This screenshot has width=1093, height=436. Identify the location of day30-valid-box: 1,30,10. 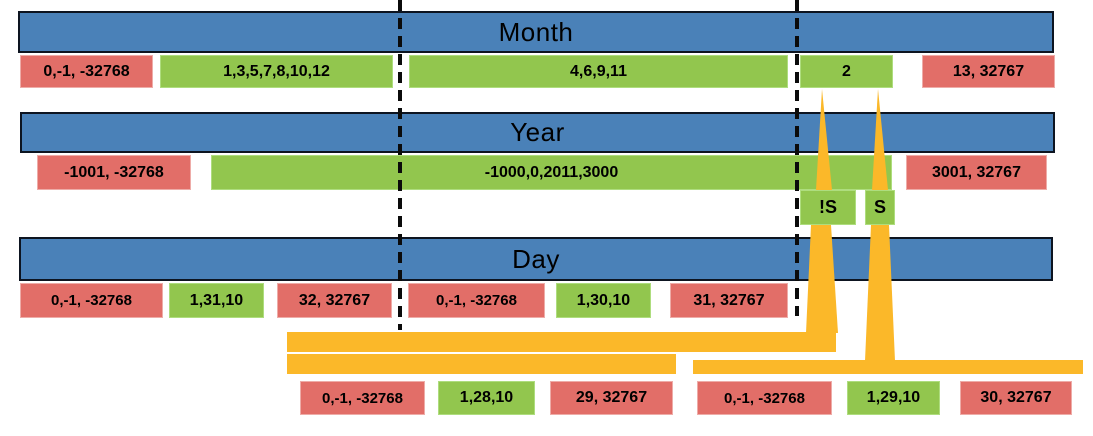
(603, 300).